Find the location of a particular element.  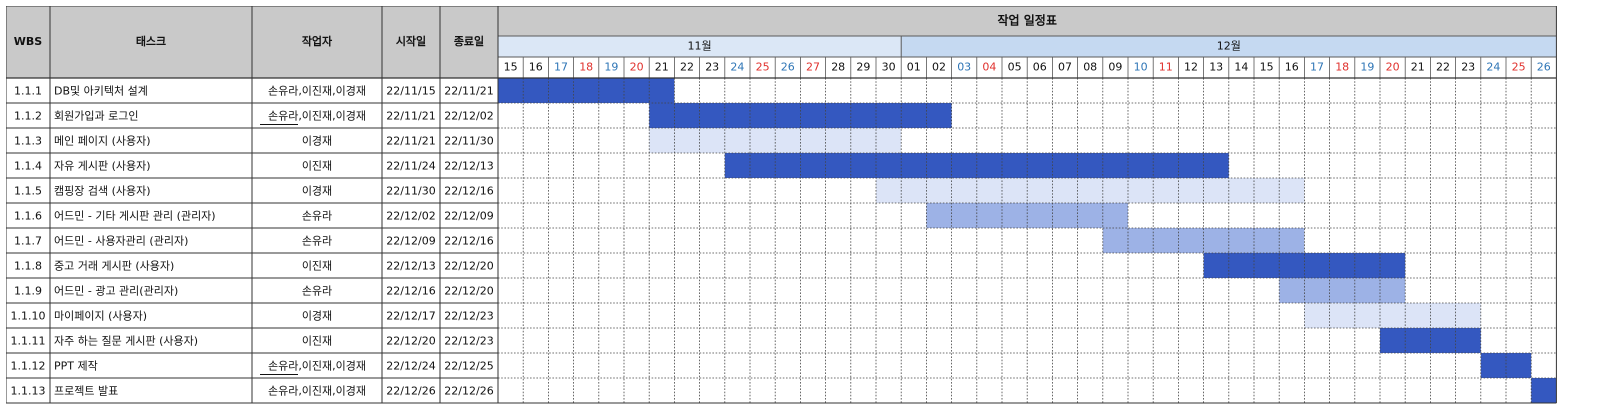

task-start-date: 22/11/15 is located at coordinates (410, 91).